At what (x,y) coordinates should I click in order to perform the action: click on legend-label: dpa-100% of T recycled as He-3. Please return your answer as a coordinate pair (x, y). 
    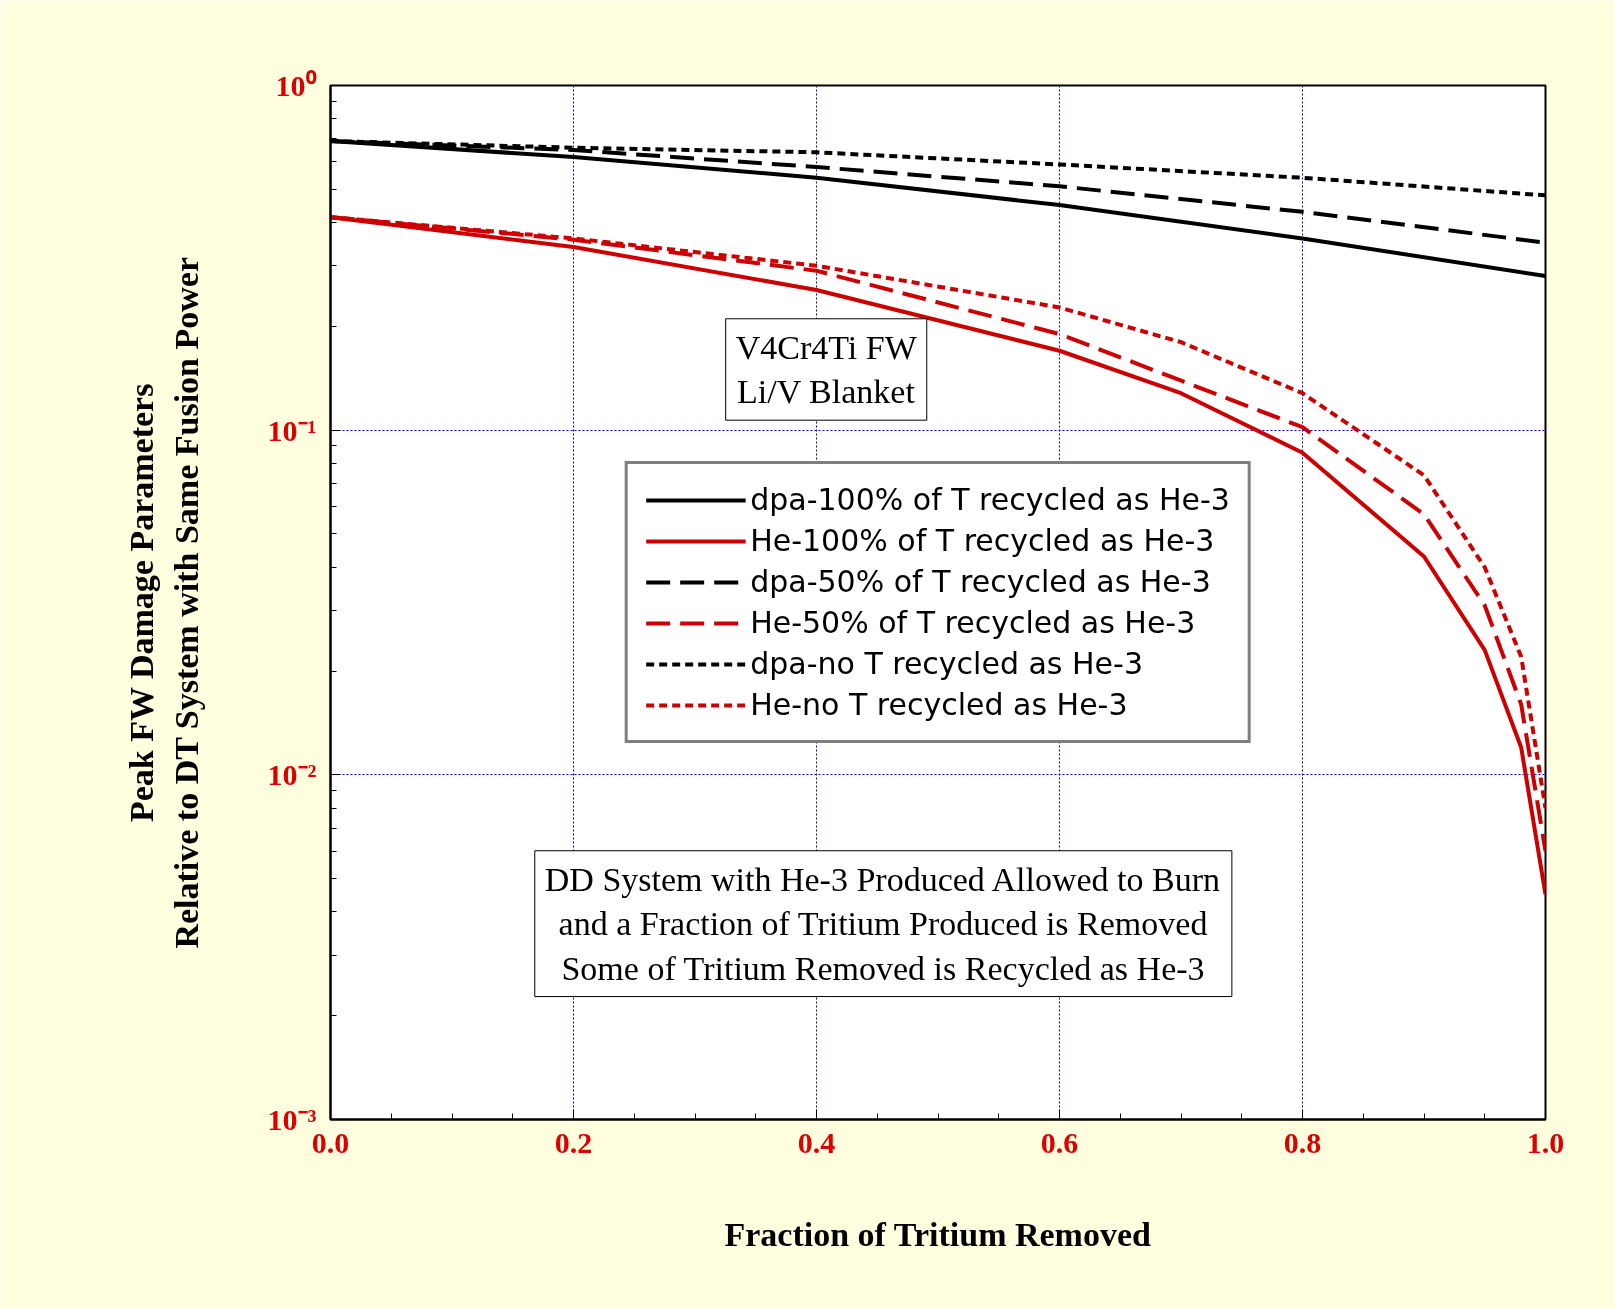
    Looking at the image, I should click on (990, 499).